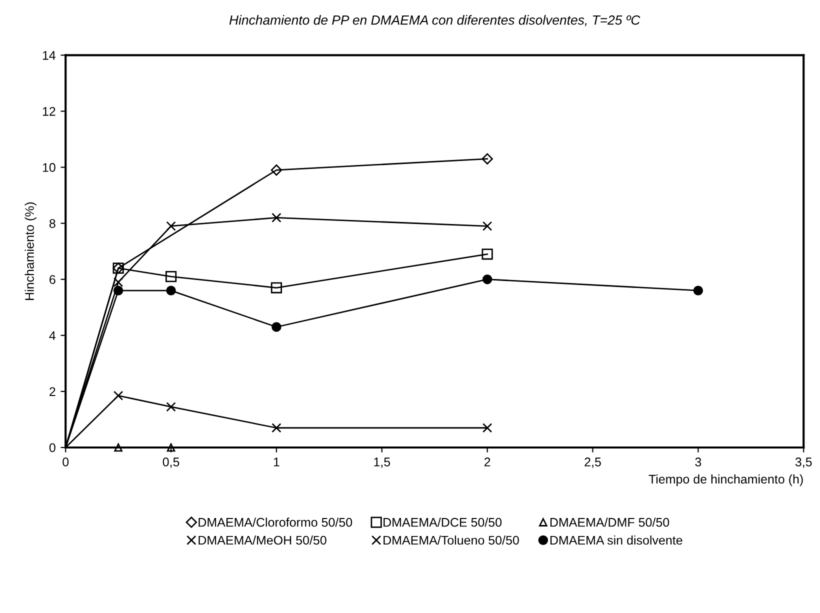 Image resolution: width=820 pixels, height=613 pixels. What do you see at coordinates (262, 540) in the screenshot?
I see `legend-label: DMAEMA/MeOH 50/50` at bounding box center [262, 540].